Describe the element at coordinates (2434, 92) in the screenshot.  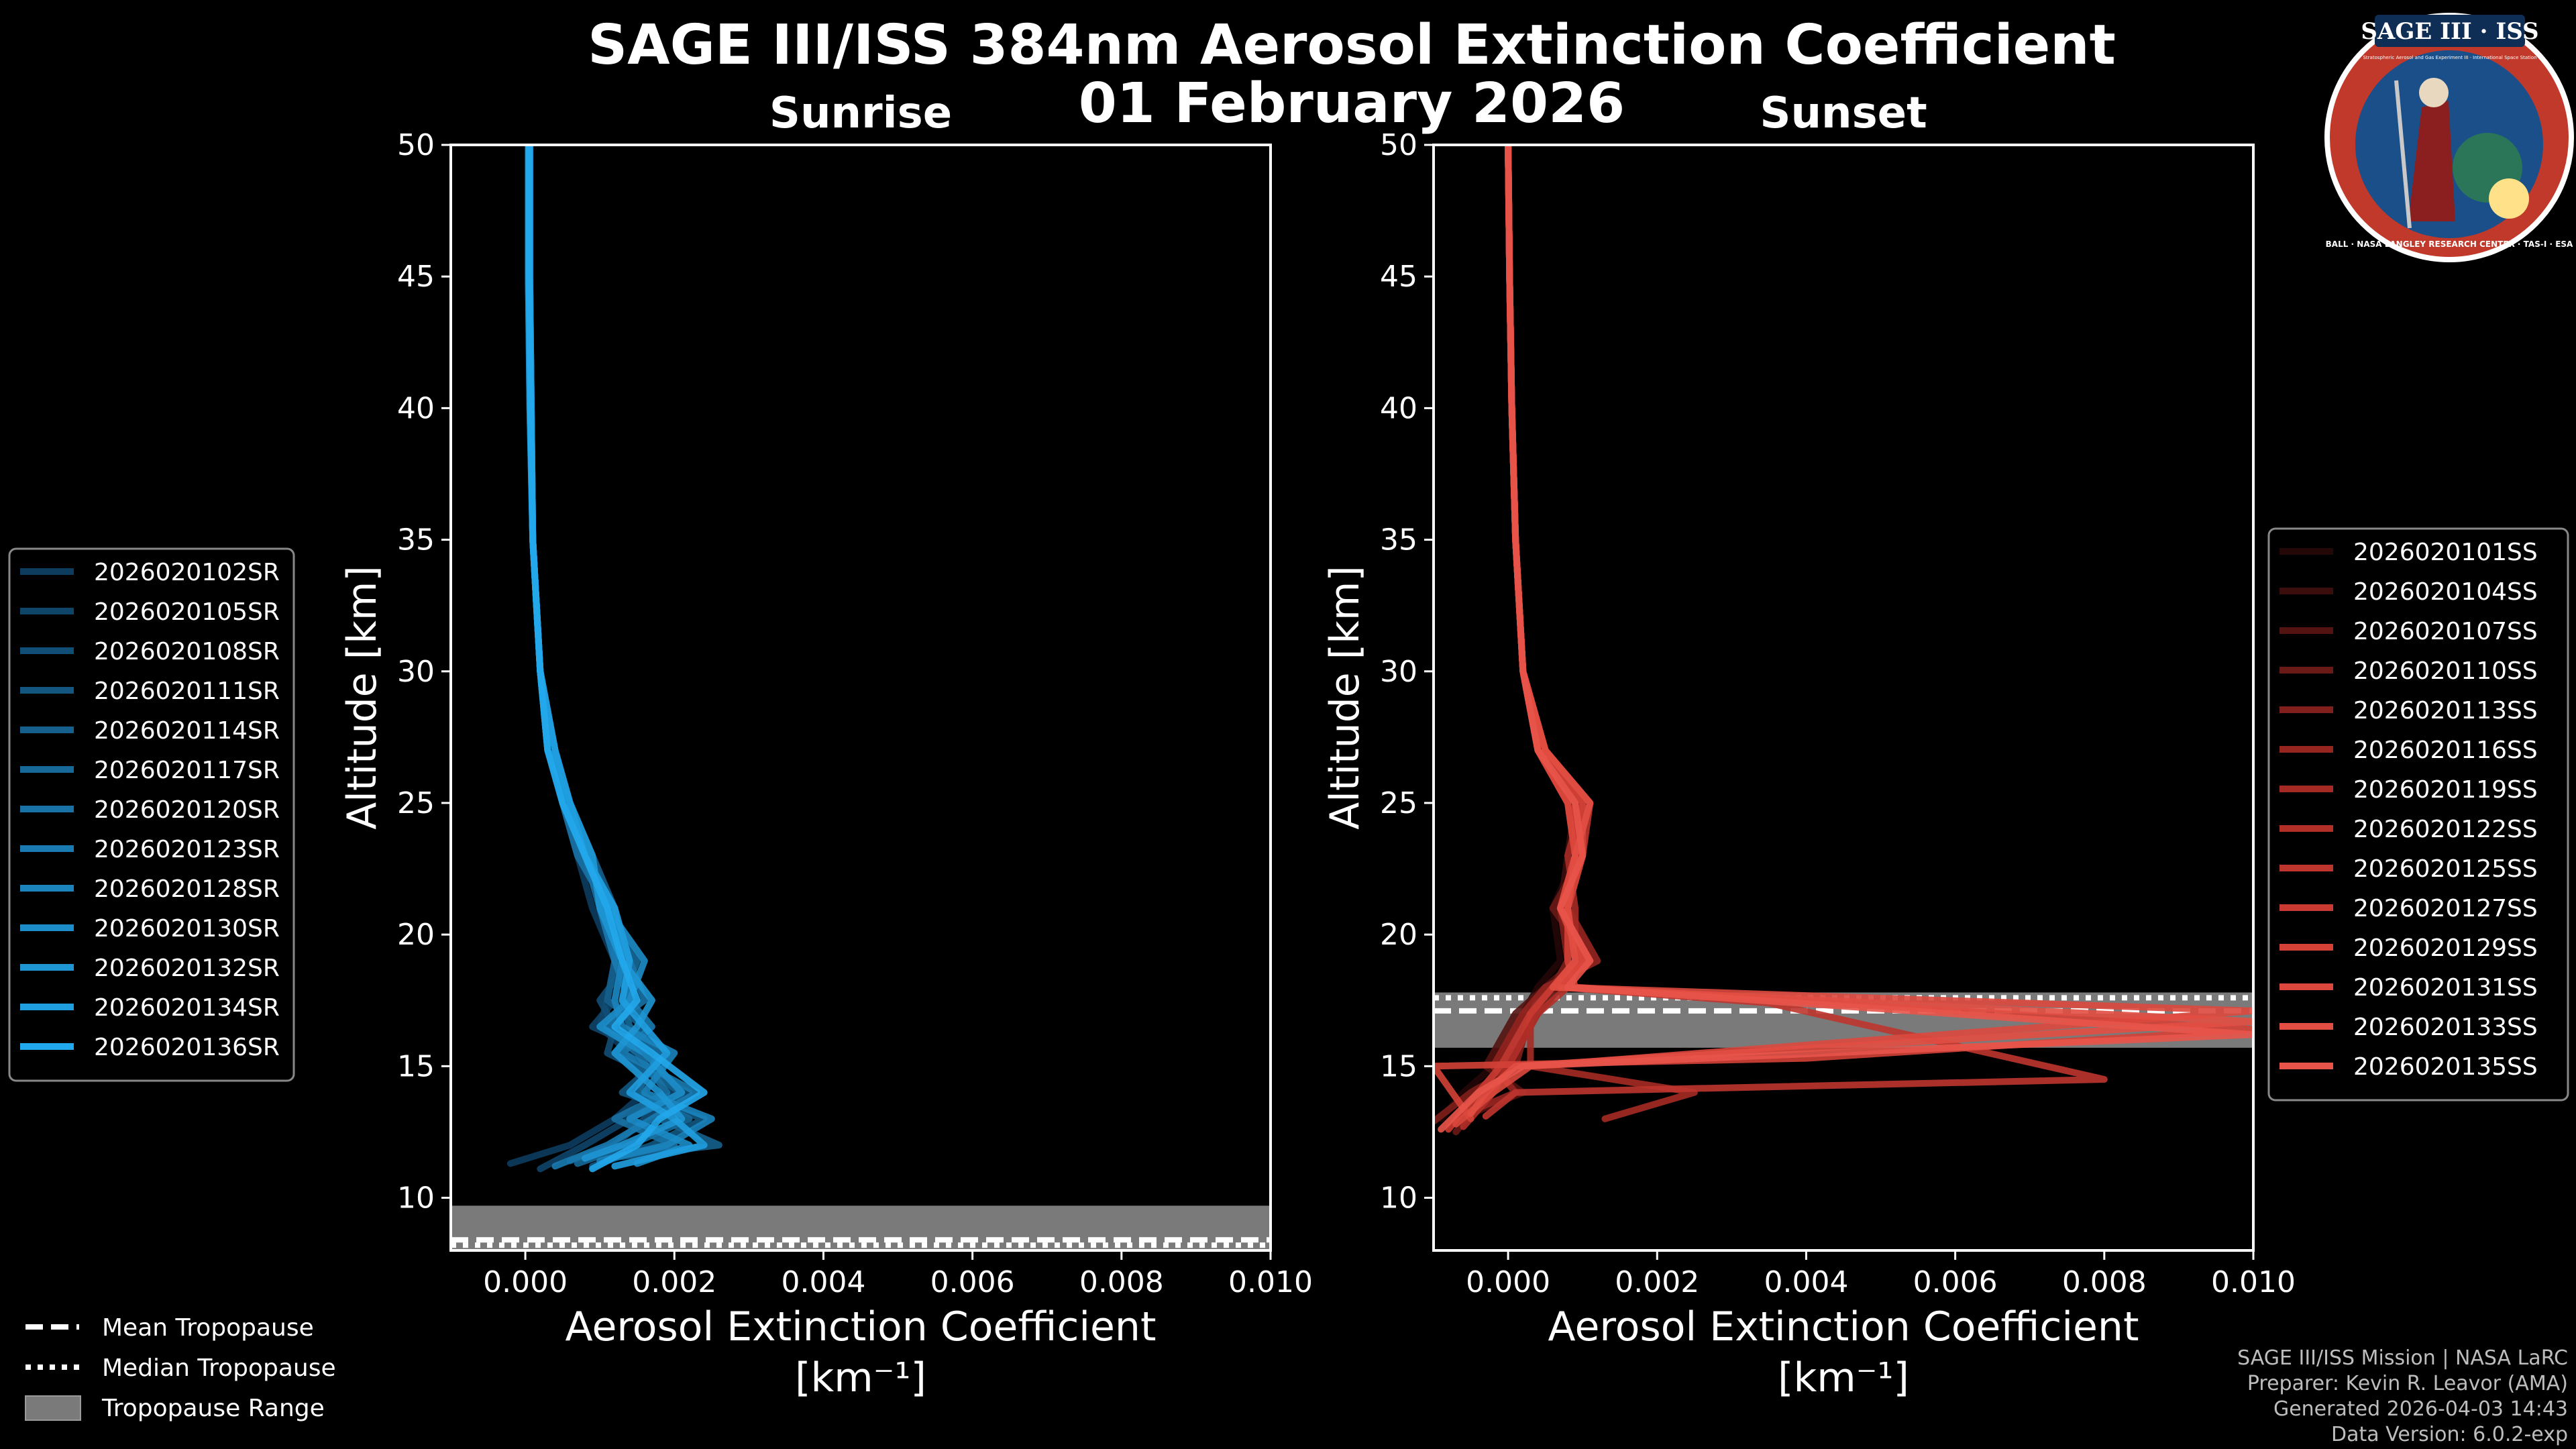
I see `figure-head-icon` at that location.